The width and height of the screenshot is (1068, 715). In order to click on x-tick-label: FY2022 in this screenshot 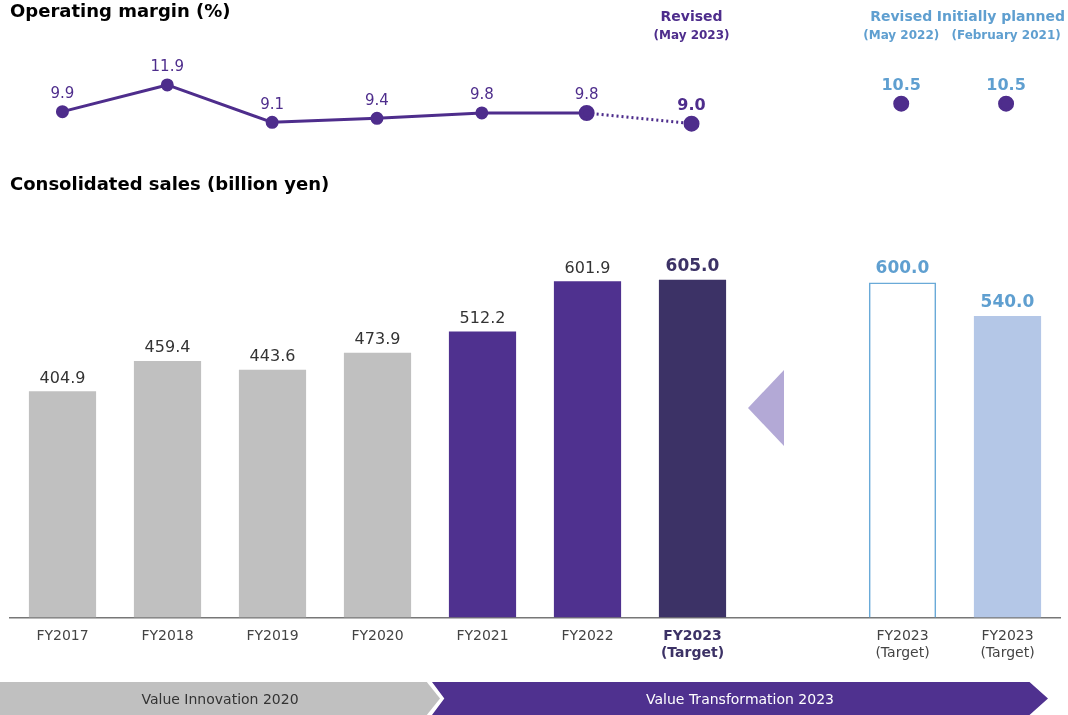, I will do `click(587, 635)`.